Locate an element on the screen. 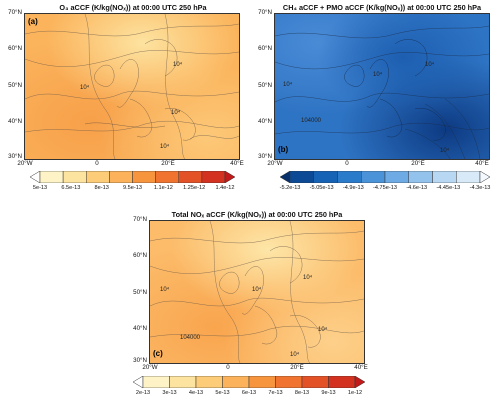 This screenshot has height=402, width=500. panel-a-label: (a) is located at coordinates (33, 21).